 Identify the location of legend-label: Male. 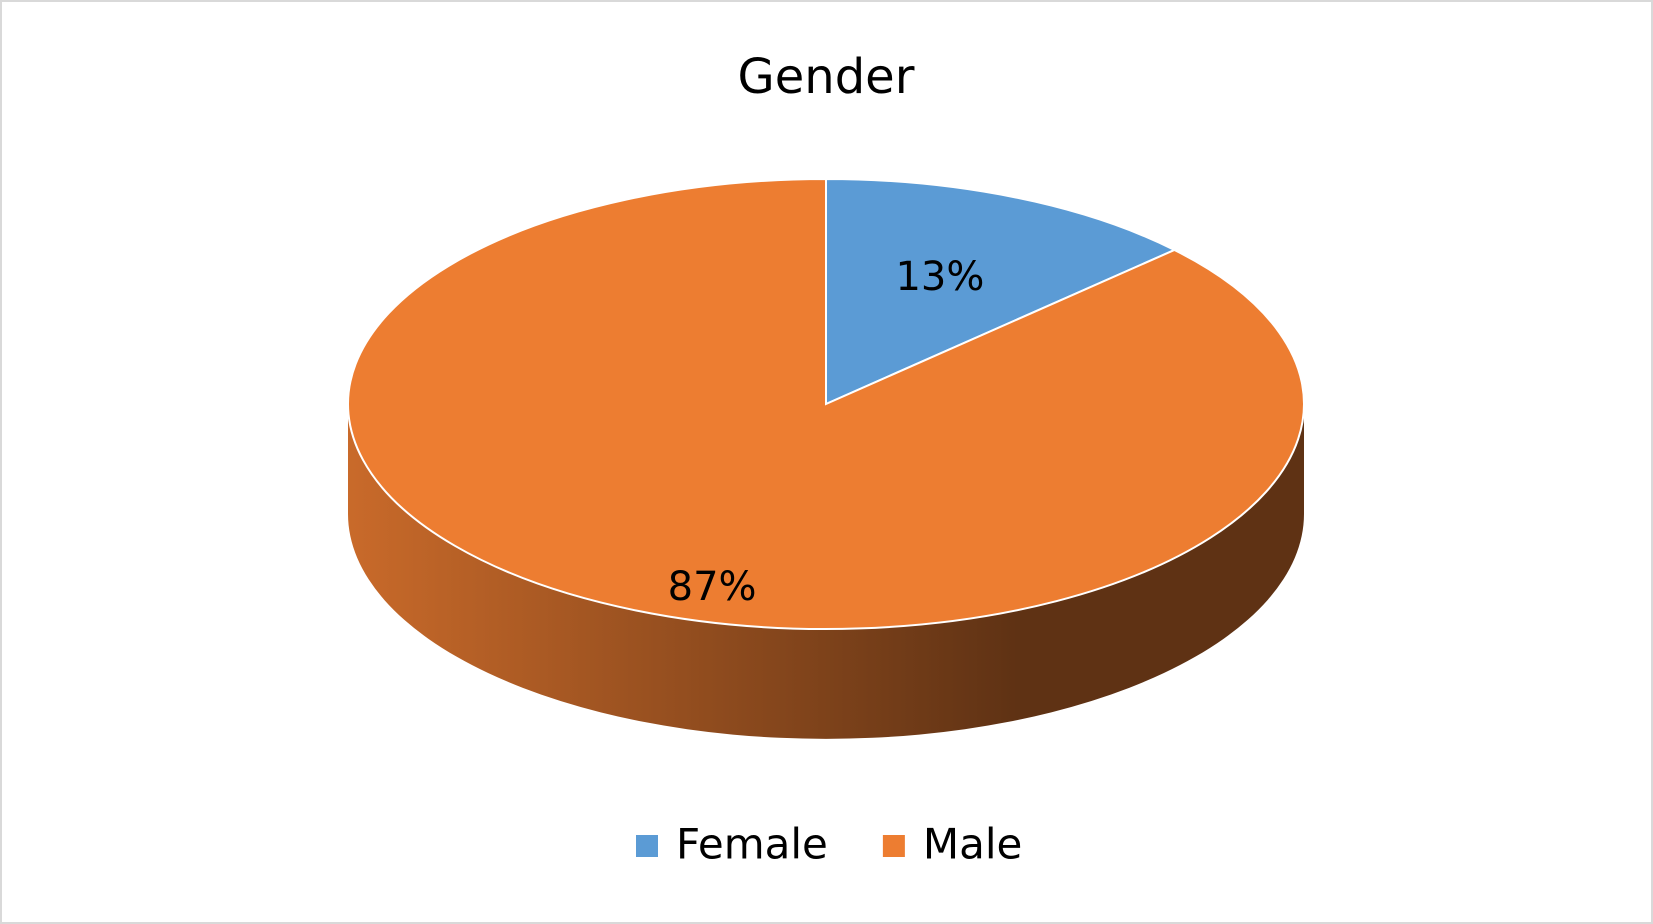
(972, 844).